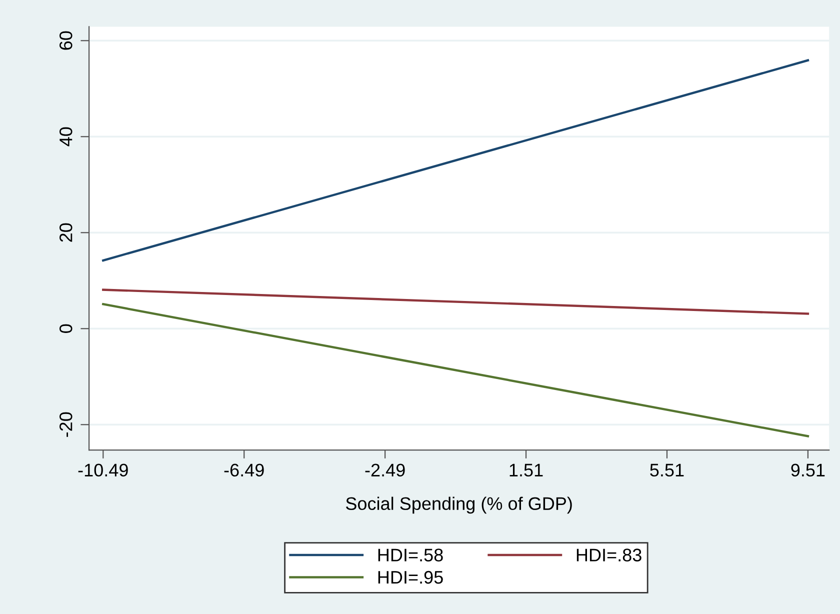  Describe the element at coordinates (65, 232) in the screenshot. I see `y-tick-label: 20` at that location.